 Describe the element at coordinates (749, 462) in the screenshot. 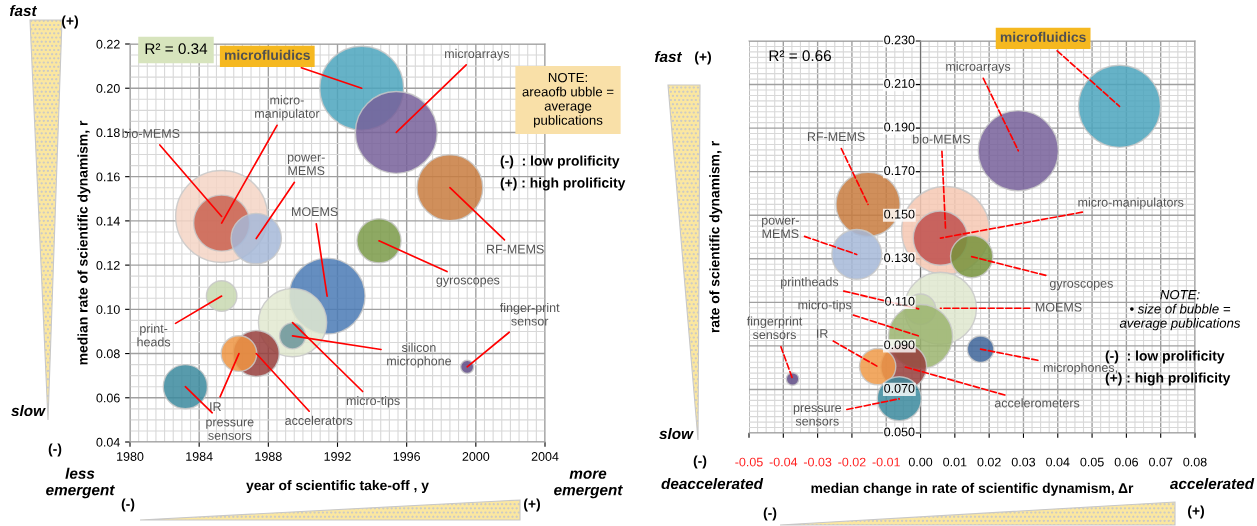

I see `x-tick-label: -0.05` at that location.